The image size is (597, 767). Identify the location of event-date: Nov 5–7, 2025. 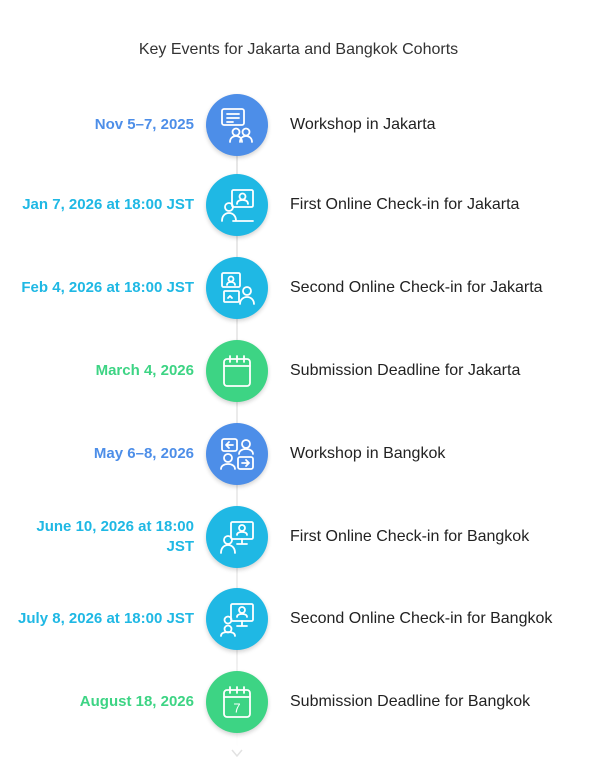
(144, 124).